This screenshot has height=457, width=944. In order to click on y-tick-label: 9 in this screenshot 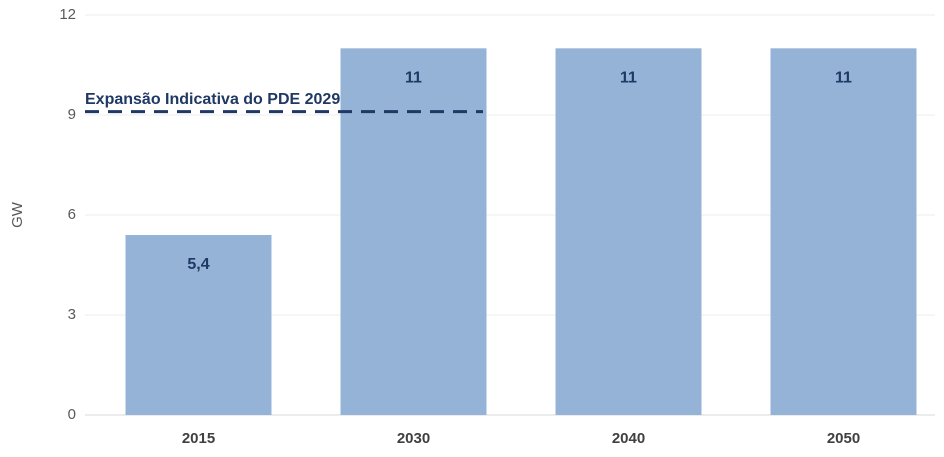, I will do `click(72, 114)`.